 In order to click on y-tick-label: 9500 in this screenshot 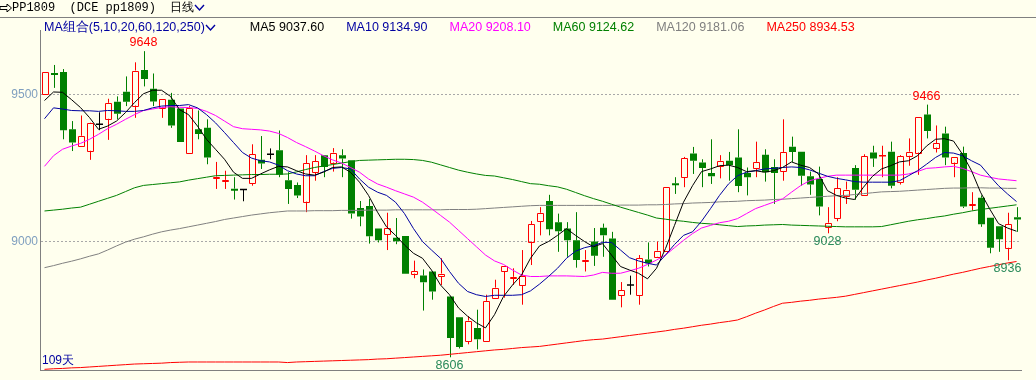, I will do `click(25, 93)`.